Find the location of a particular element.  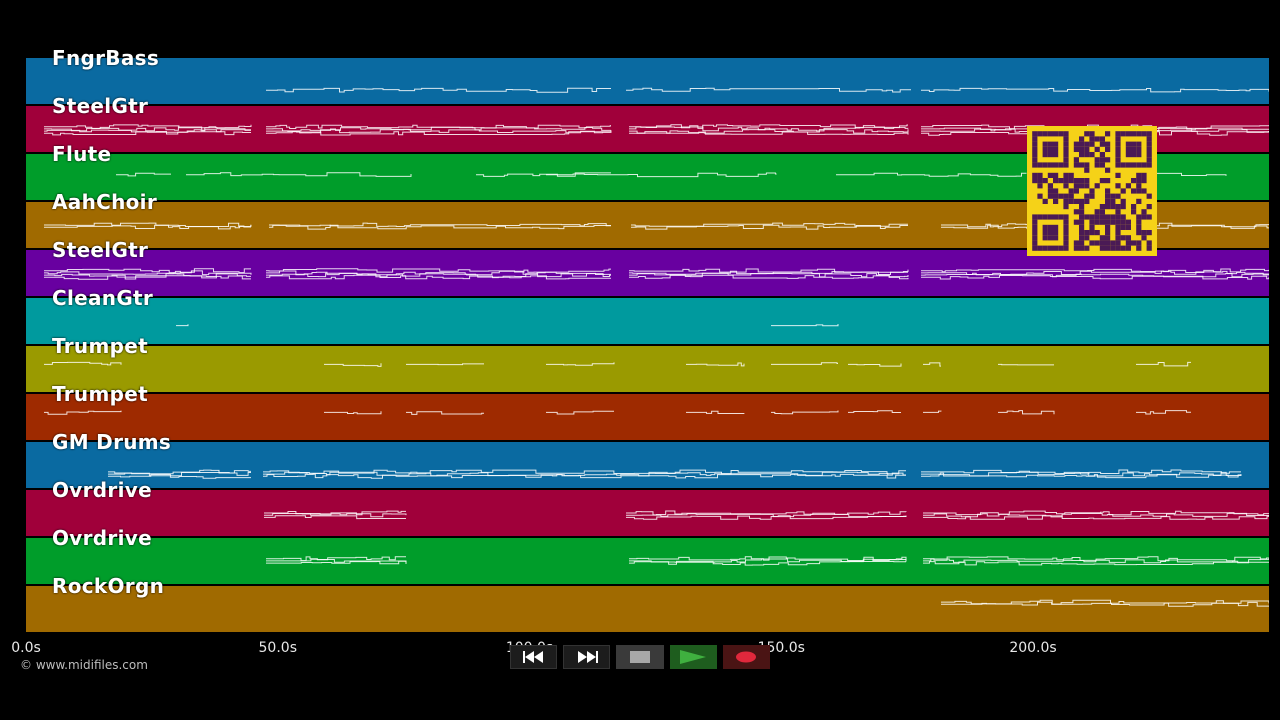

record-button is located at coordinates (746, 657).